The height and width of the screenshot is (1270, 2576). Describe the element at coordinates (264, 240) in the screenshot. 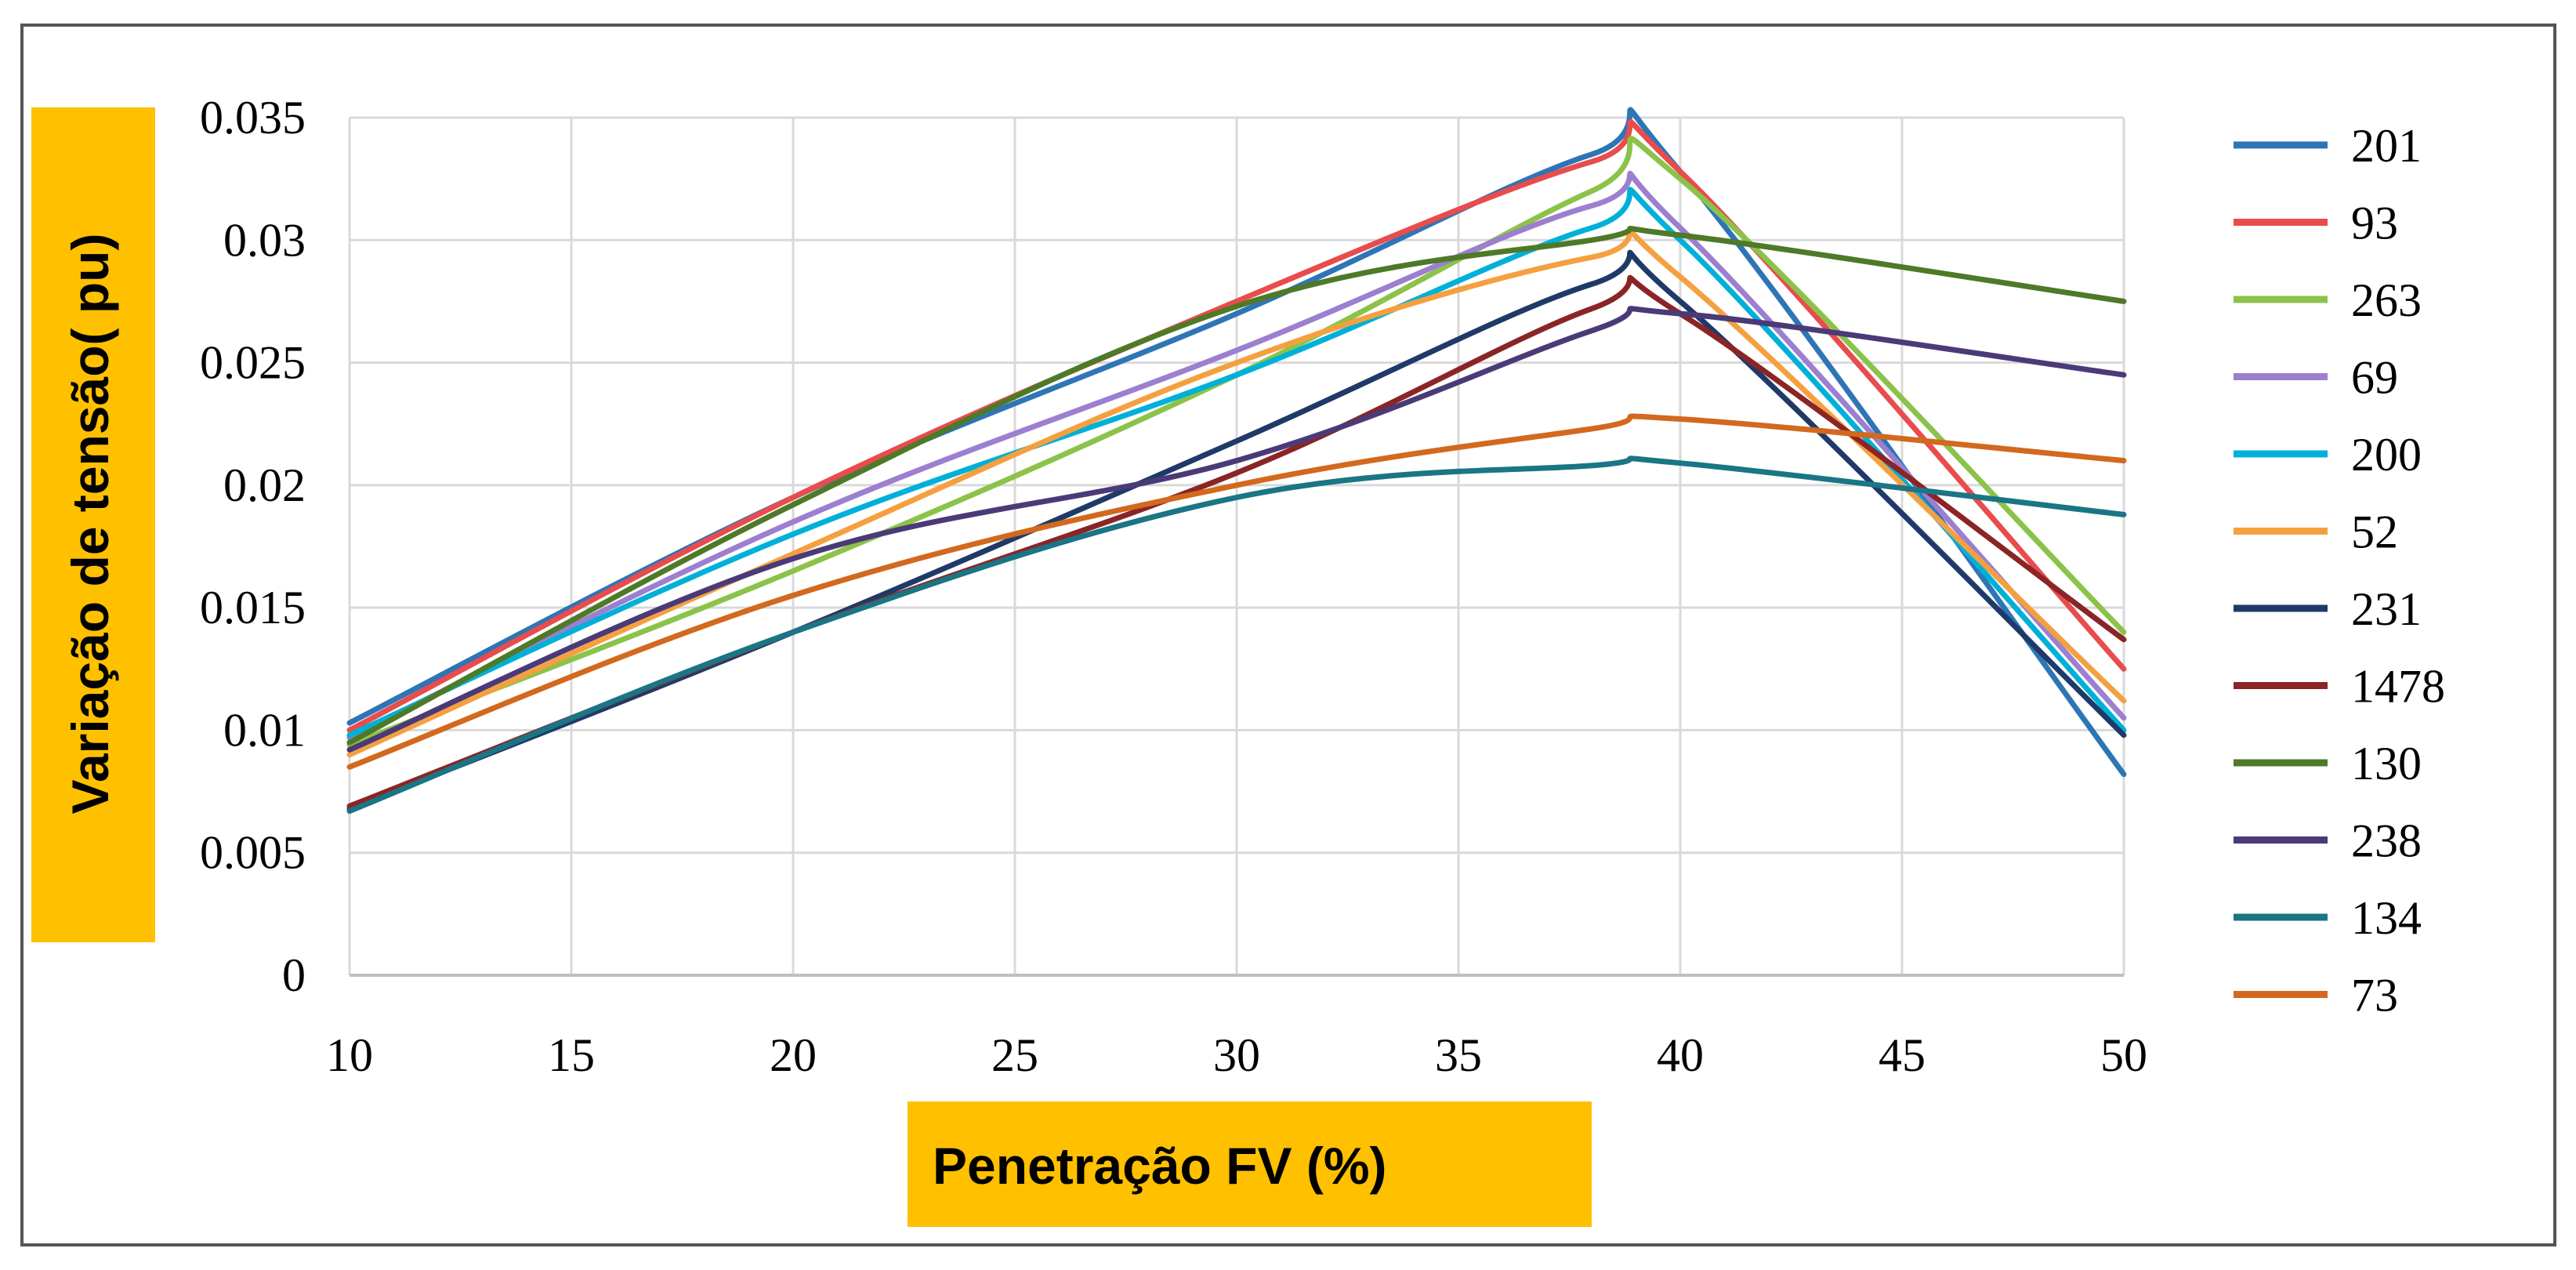

I see `y-tick-label: 0.03` at that location.